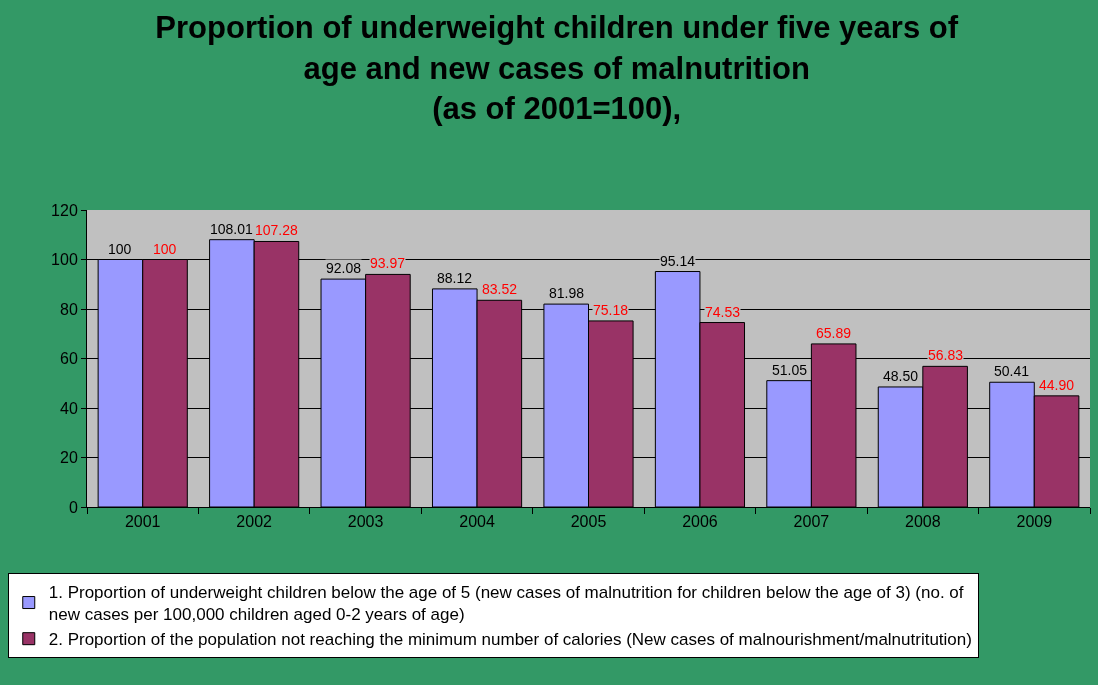 The width and height of the screenshot is (1098, 685). What do you see at coordinates (923, 522) in the screenshot?
I see `x-tick-label: 2008` at bounding box center [923, 522].